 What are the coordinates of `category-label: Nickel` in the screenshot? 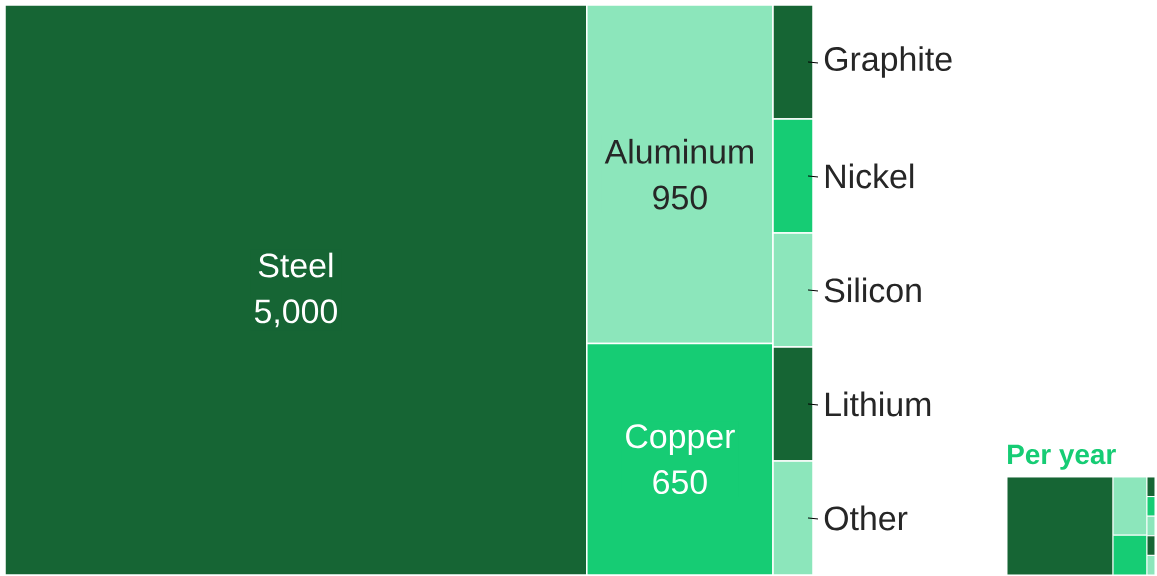 It's located at (869, 176).